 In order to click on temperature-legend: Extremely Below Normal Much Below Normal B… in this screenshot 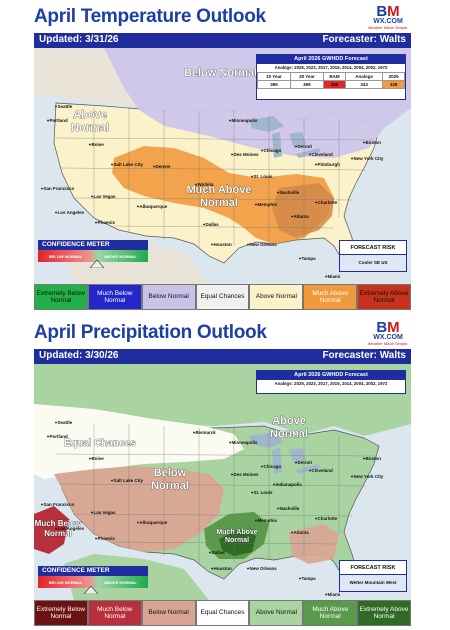, I will do `click(223, 297)`.